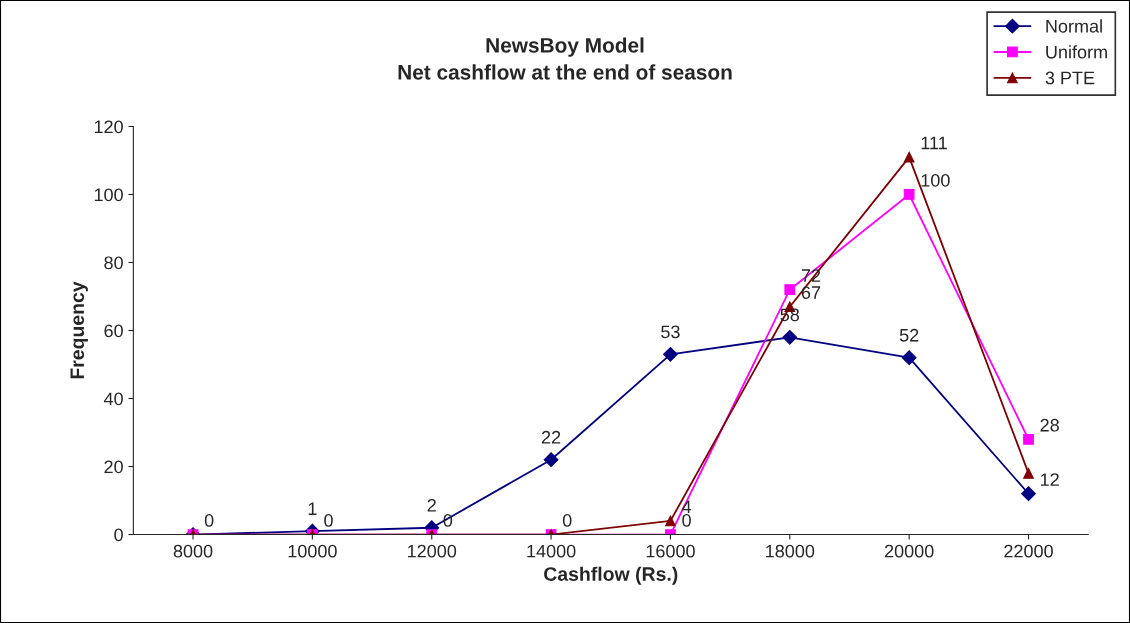 Image resolution: width=1130 pixels, height=623 pixels. I want to click on data-label: 52, so click(909, 335).